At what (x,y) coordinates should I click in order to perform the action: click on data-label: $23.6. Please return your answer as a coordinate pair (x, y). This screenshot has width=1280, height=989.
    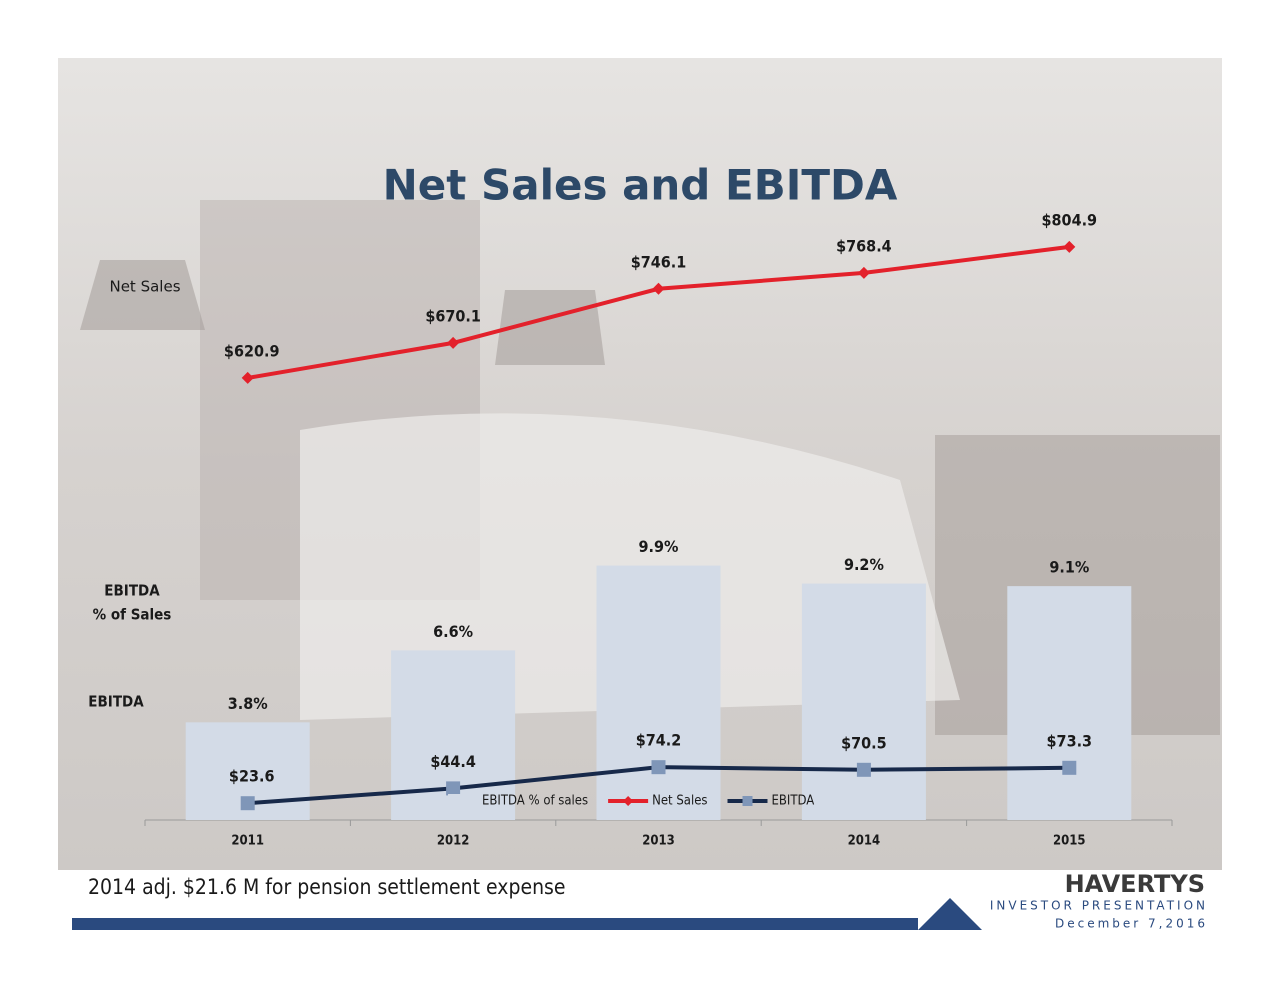
    Looking at the image, I should click on (252, 776).